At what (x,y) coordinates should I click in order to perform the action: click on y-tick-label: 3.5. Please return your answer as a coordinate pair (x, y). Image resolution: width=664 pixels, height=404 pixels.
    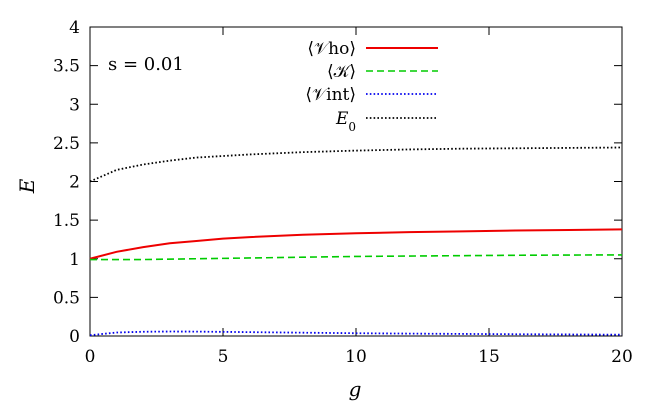
    Looking at the image, I should click on (66, 67).